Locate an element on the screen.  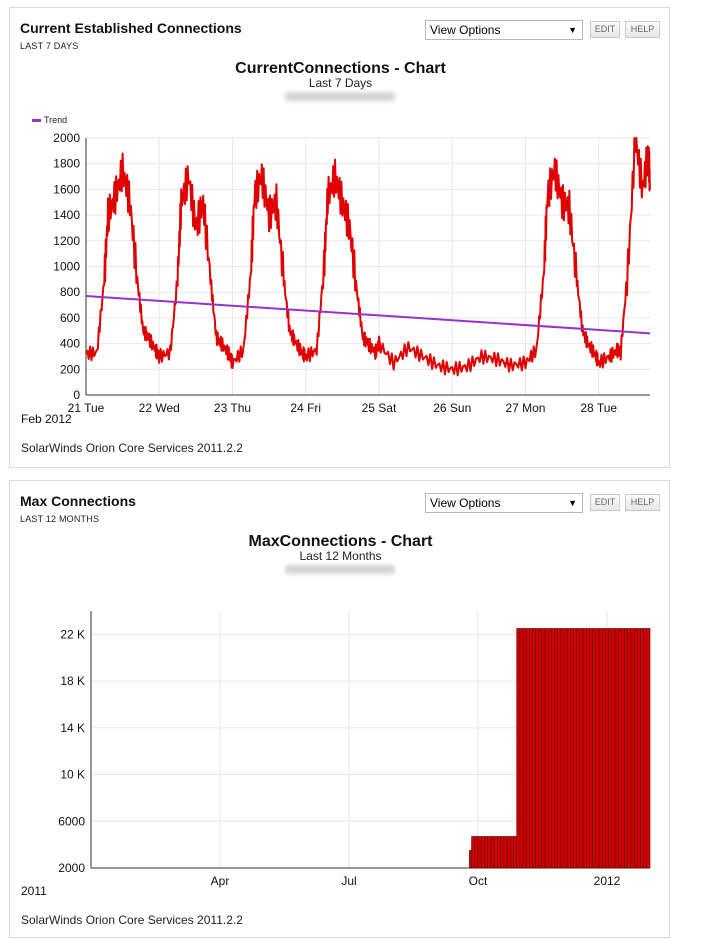
y-tick-label: 600 is located at coordinates (70, 318).